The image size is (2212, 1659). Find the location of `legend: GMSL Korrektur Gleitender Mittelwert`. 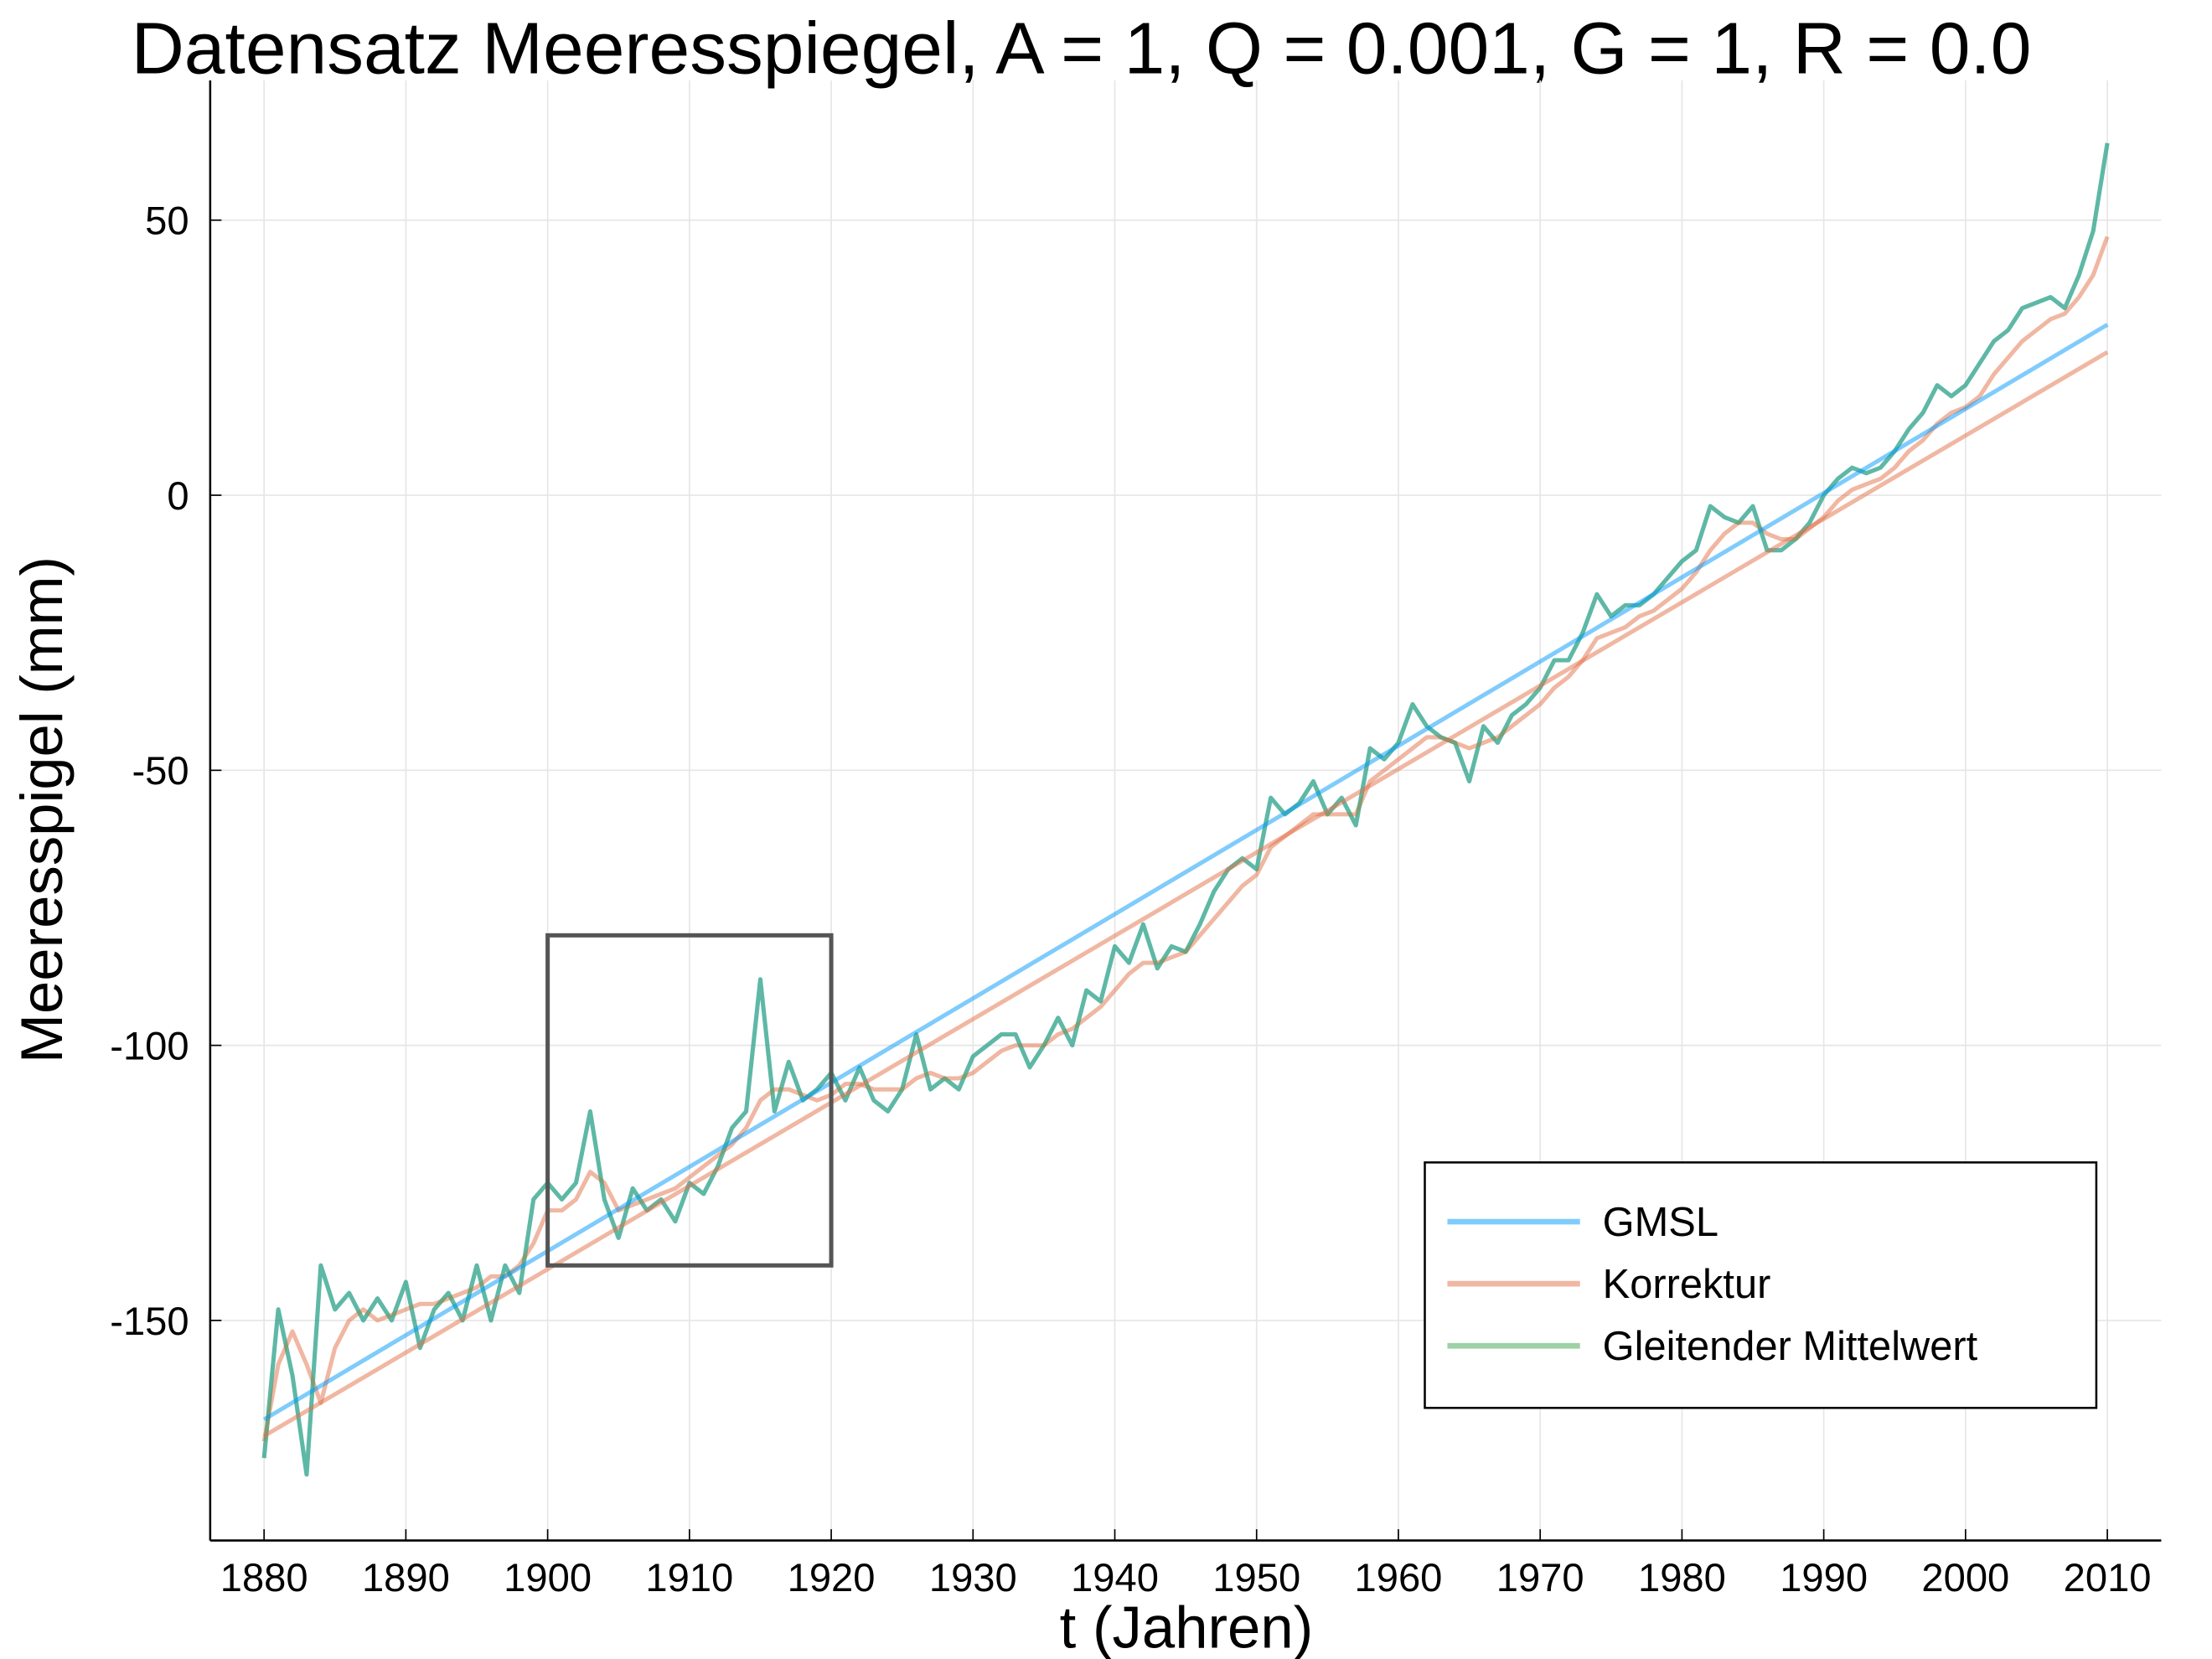

legend: GMSL Korrektur Gleitender Mittelwert is located at coordinates (1761, 1285).